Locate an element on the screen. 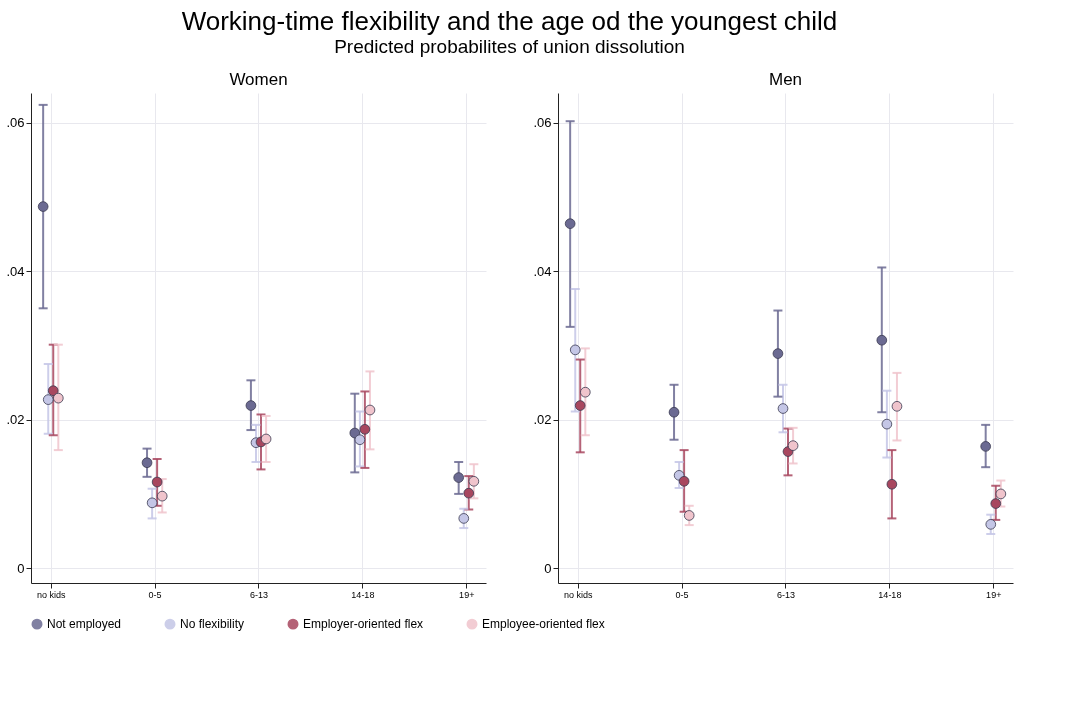 Image resolution: width=1070 pixels, height=720 pixels. legend-label: Not employed is located at coordinates (84, 624).